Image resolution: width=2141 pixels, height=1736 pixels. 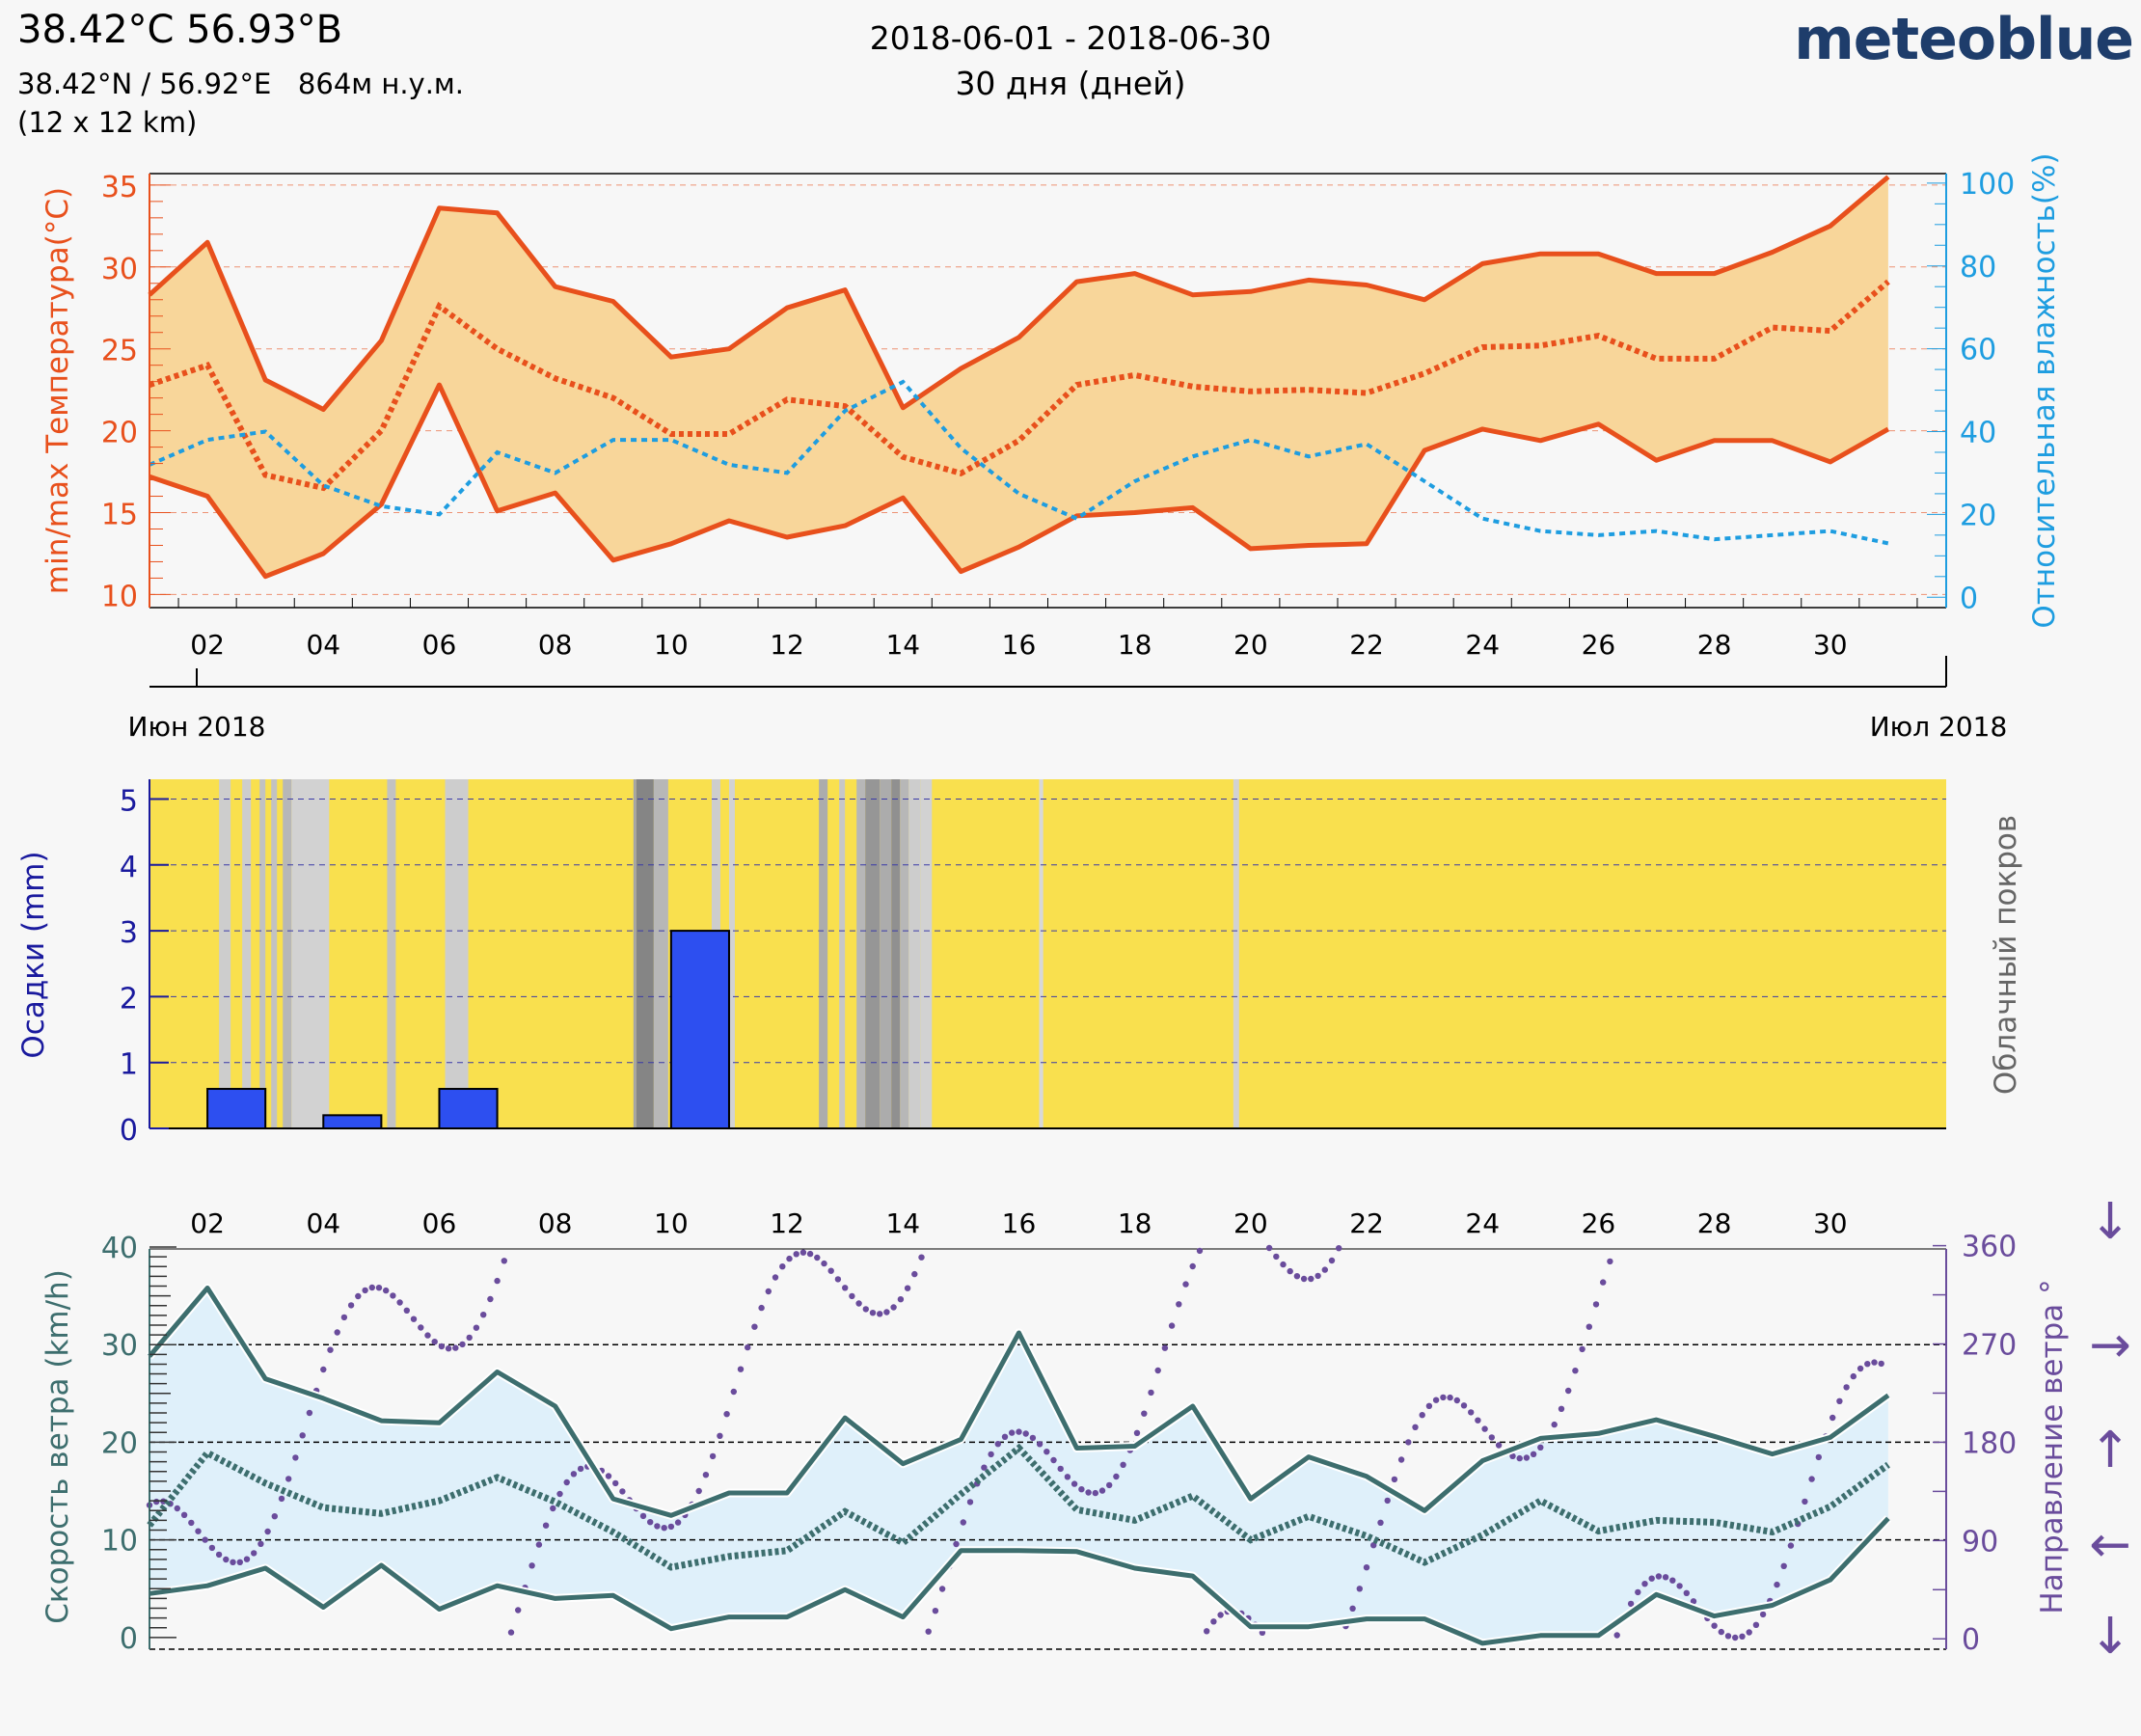 I want to click on wind-direction-arrow-icon: →, so click(x=2110, y=1345).